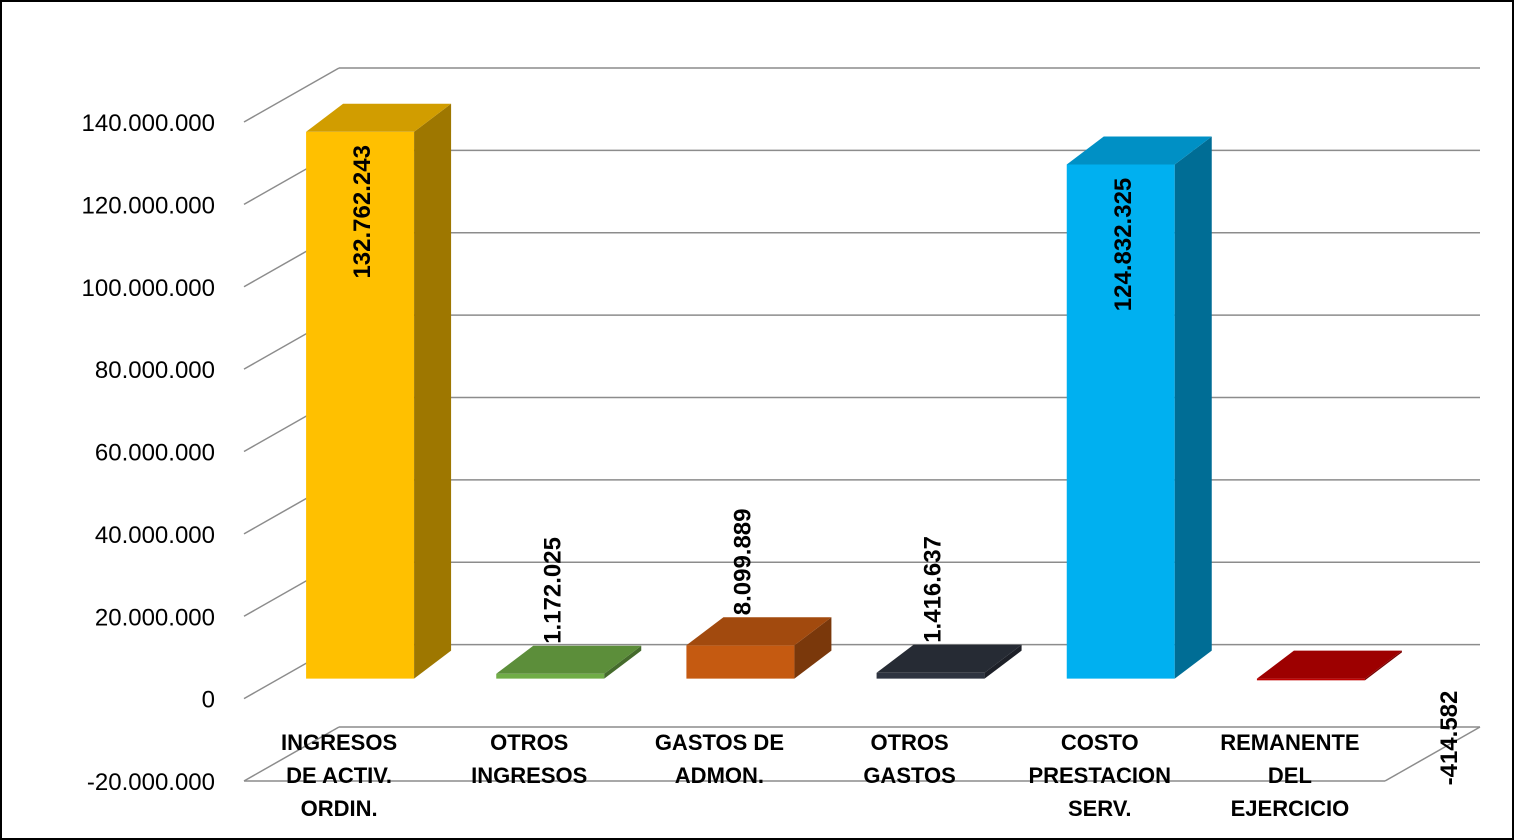  I want to click on y-tick-label: 40.000.000, so click(155, 535).